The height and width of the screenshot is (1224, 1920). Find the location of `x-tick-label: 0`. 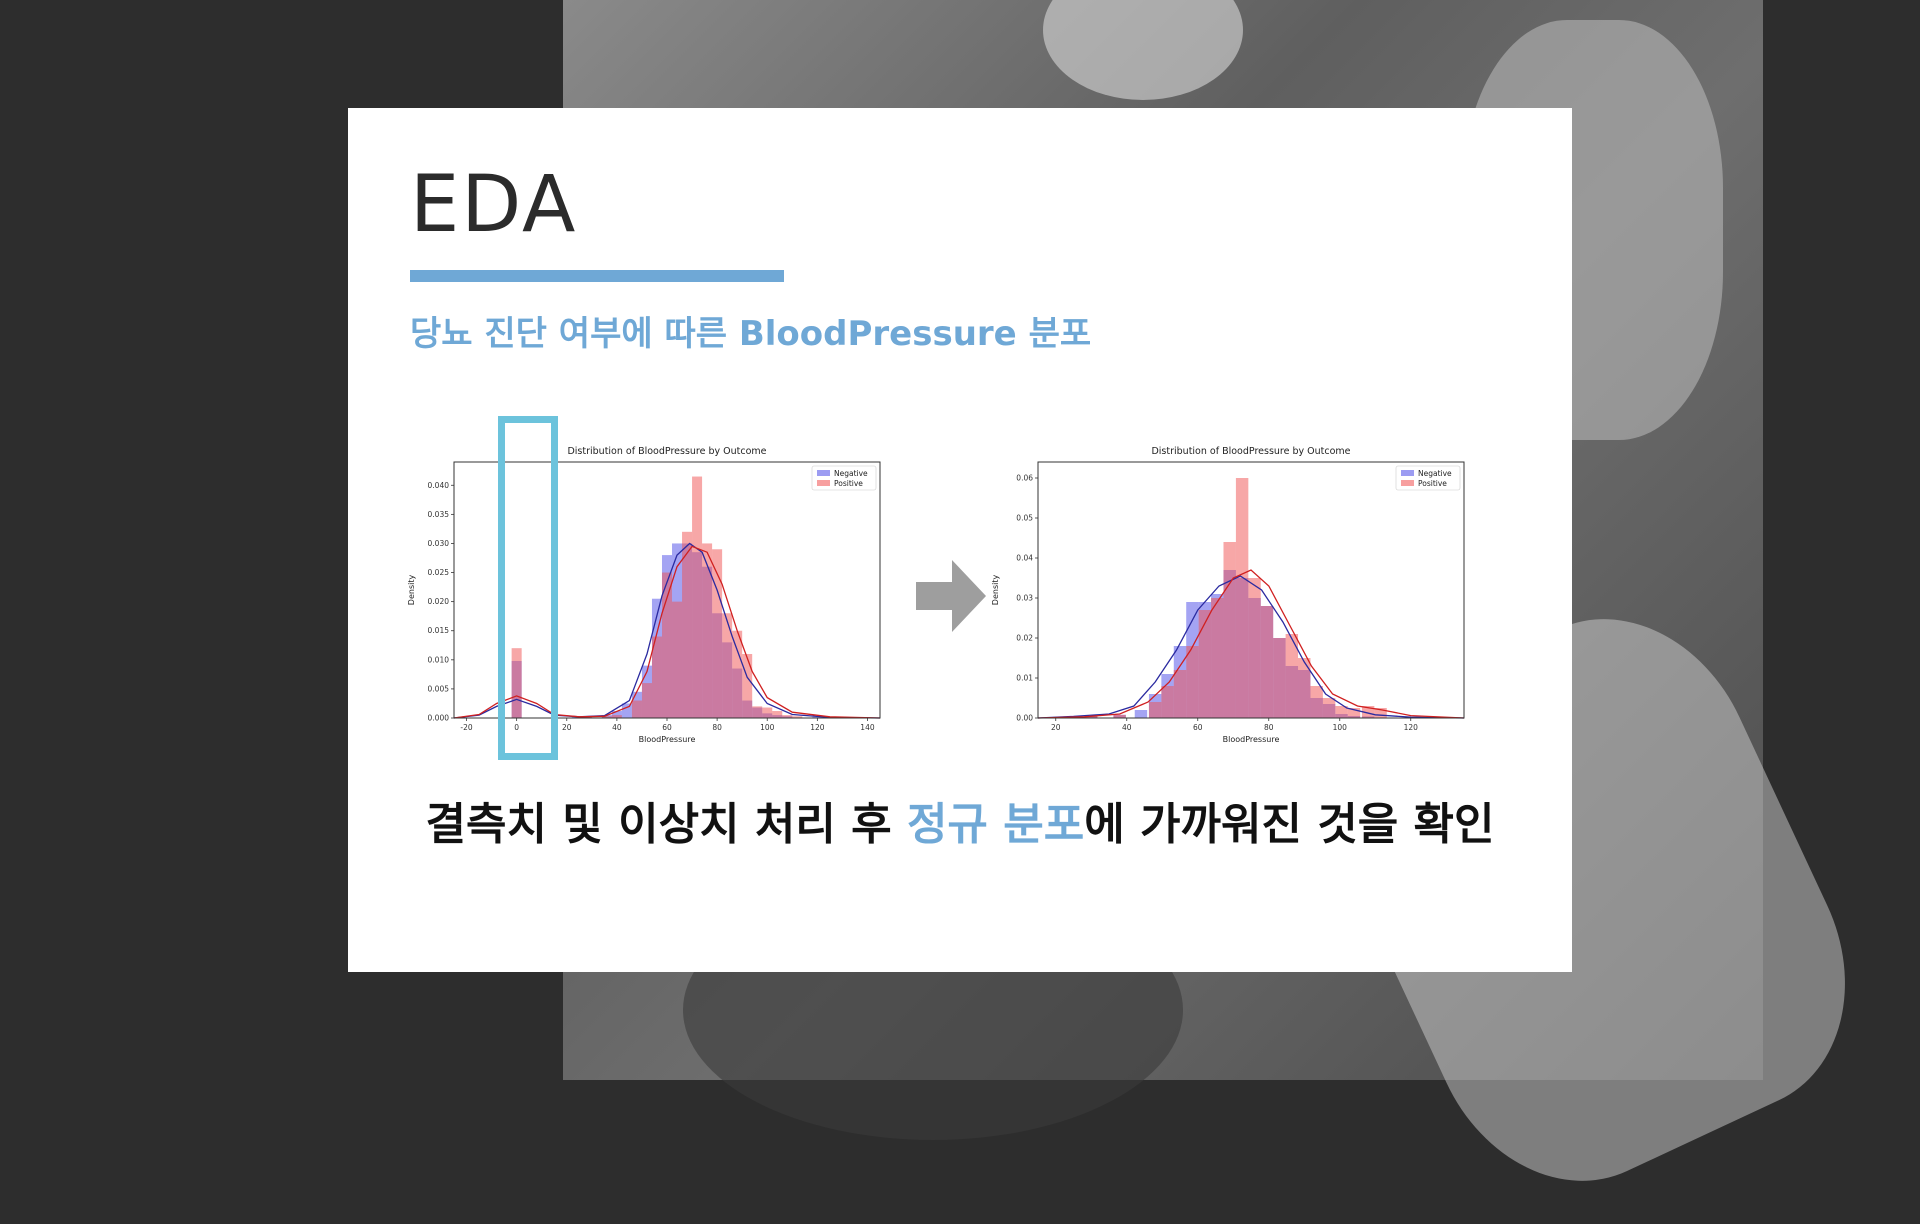

x-tick-label: 0 is located at coordinates (516, 727).